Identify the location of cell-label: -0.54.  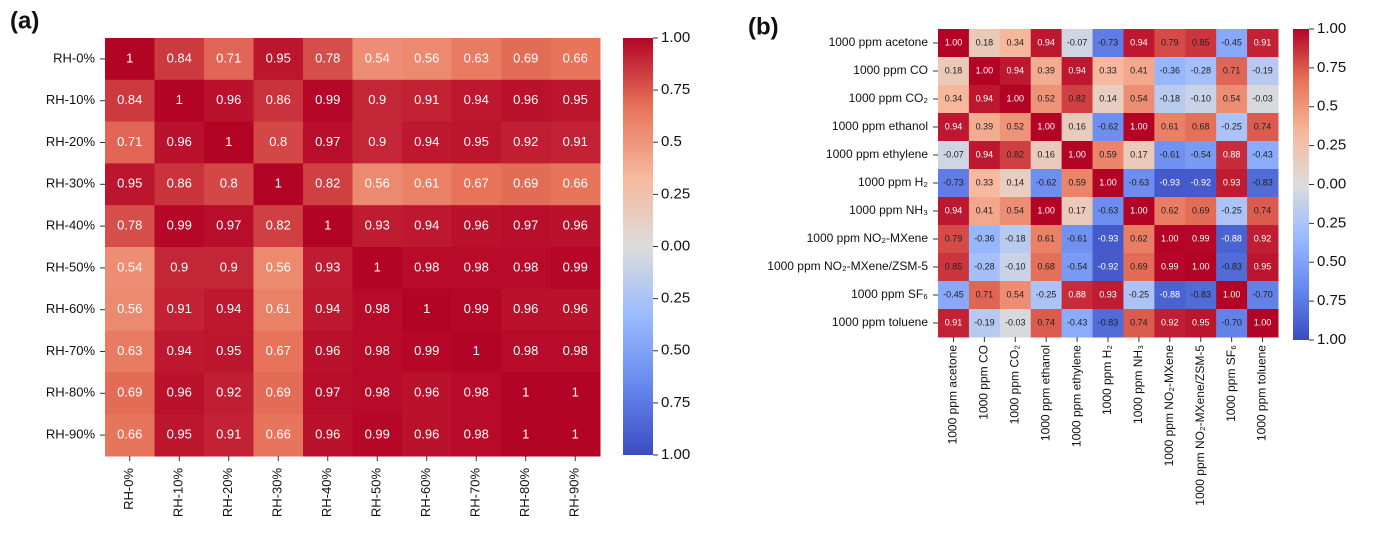
(1200, 154).